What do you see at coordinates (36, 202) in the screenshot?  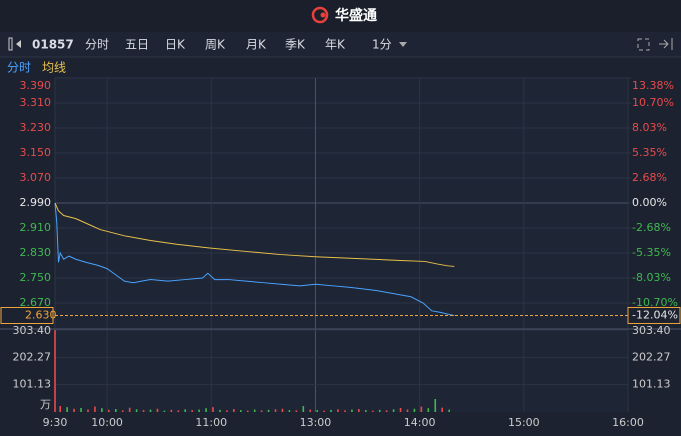 I see `y-tick-label: 2.990` at bounding box center [36, 202].